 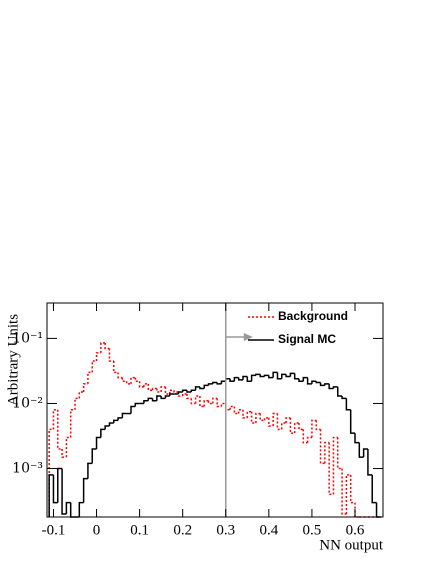 I want to click on y-tick-label: 10⁻¹, so click(x=27, y=338).